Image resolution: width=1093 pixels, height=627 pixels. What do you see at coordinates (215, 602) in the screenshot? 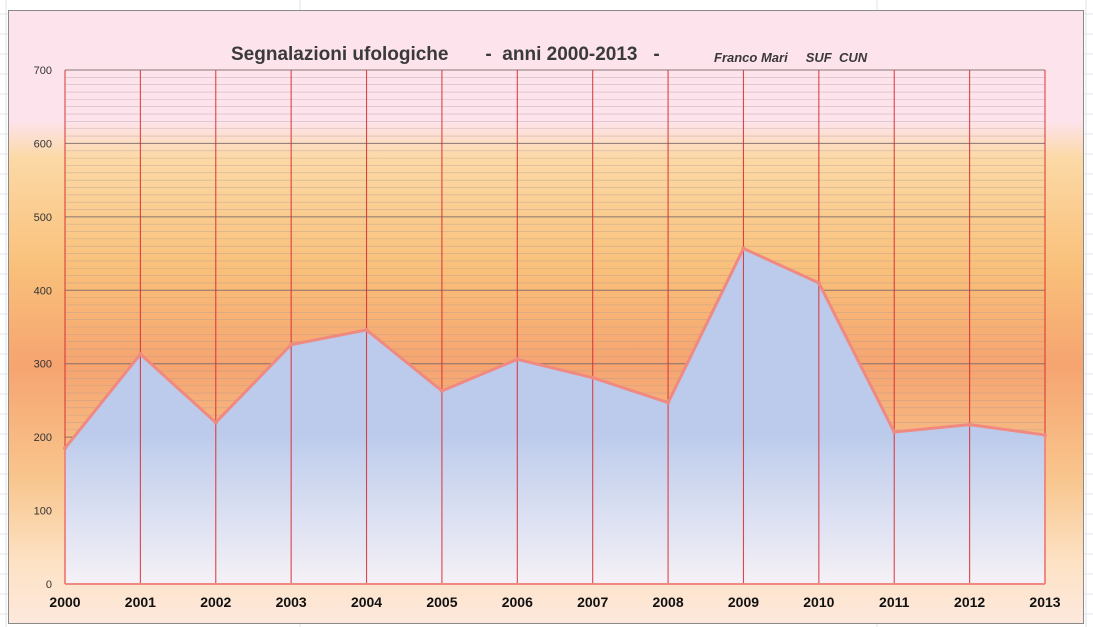
I see `x-tick-label: 2002` at bounding box center [215, 602].